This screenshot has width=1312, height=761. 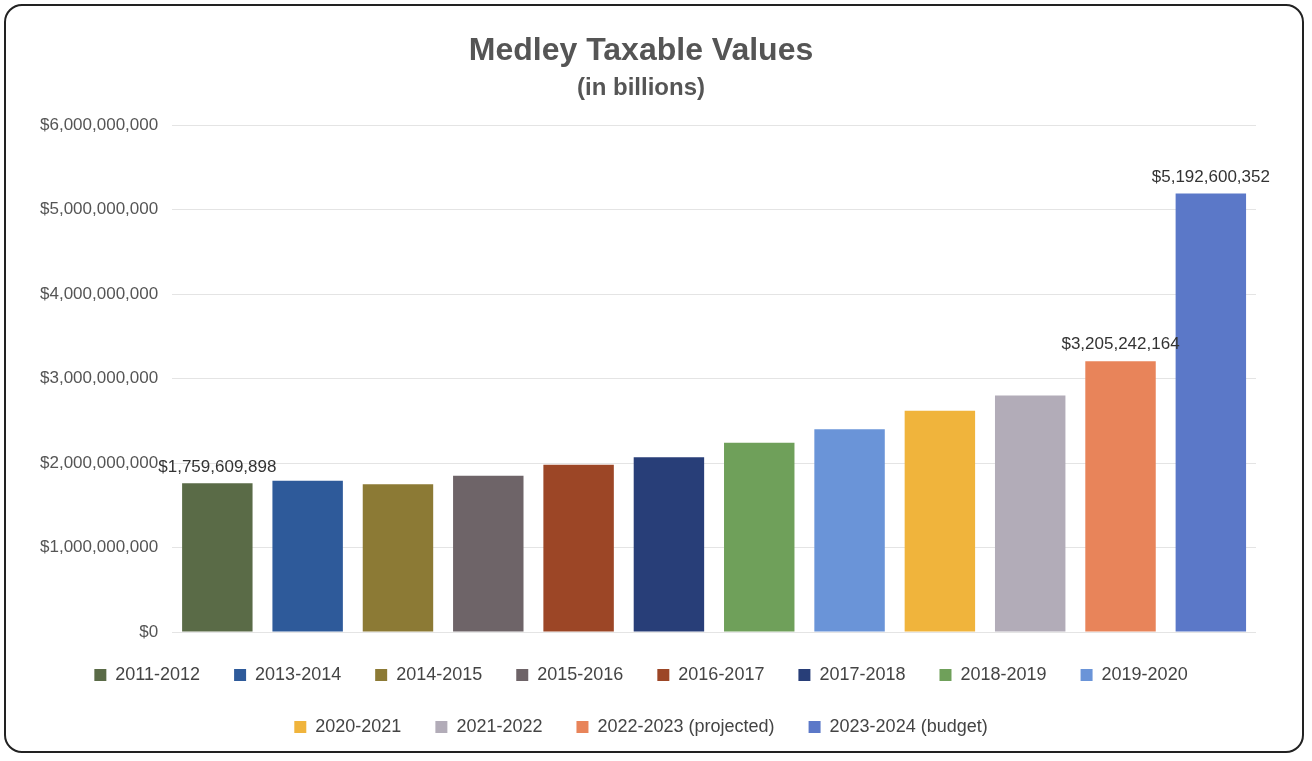 I want to click on y-tick-label: $4,000,000,000, so click(x=99, y=293).